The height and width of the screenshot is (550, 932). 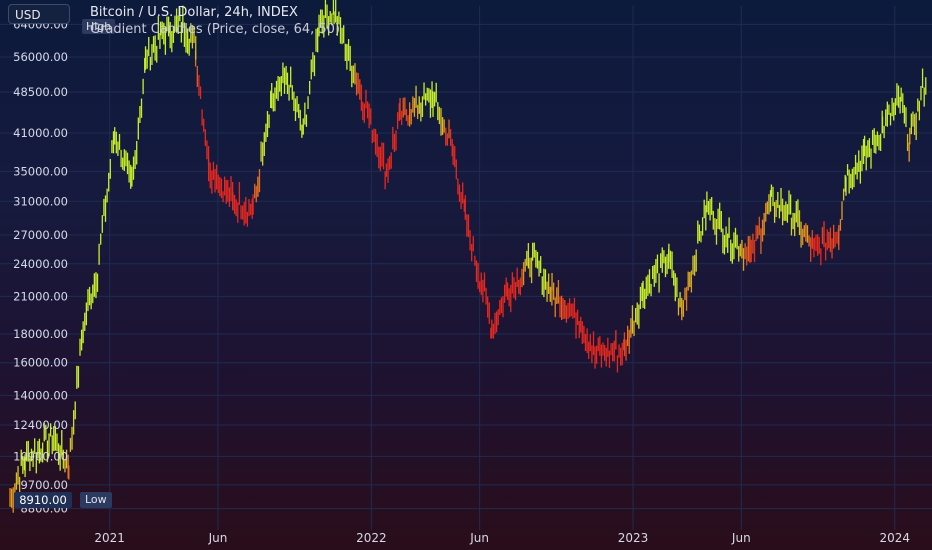 What do you see at coordinates (40, 133) in the screenshot?
I see `y-tick-label: 41000.00` at bounding box center [40, 133].